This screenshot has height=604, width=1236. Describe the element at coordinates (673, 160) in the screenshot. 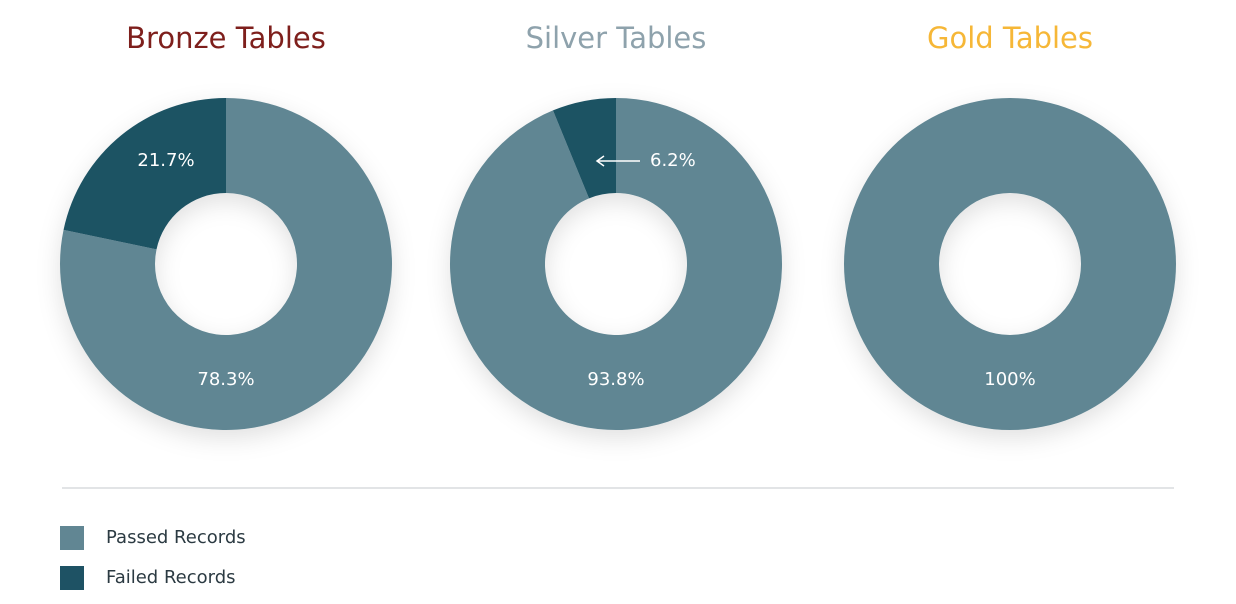

I see `slice-label: 6.2%` at that location.